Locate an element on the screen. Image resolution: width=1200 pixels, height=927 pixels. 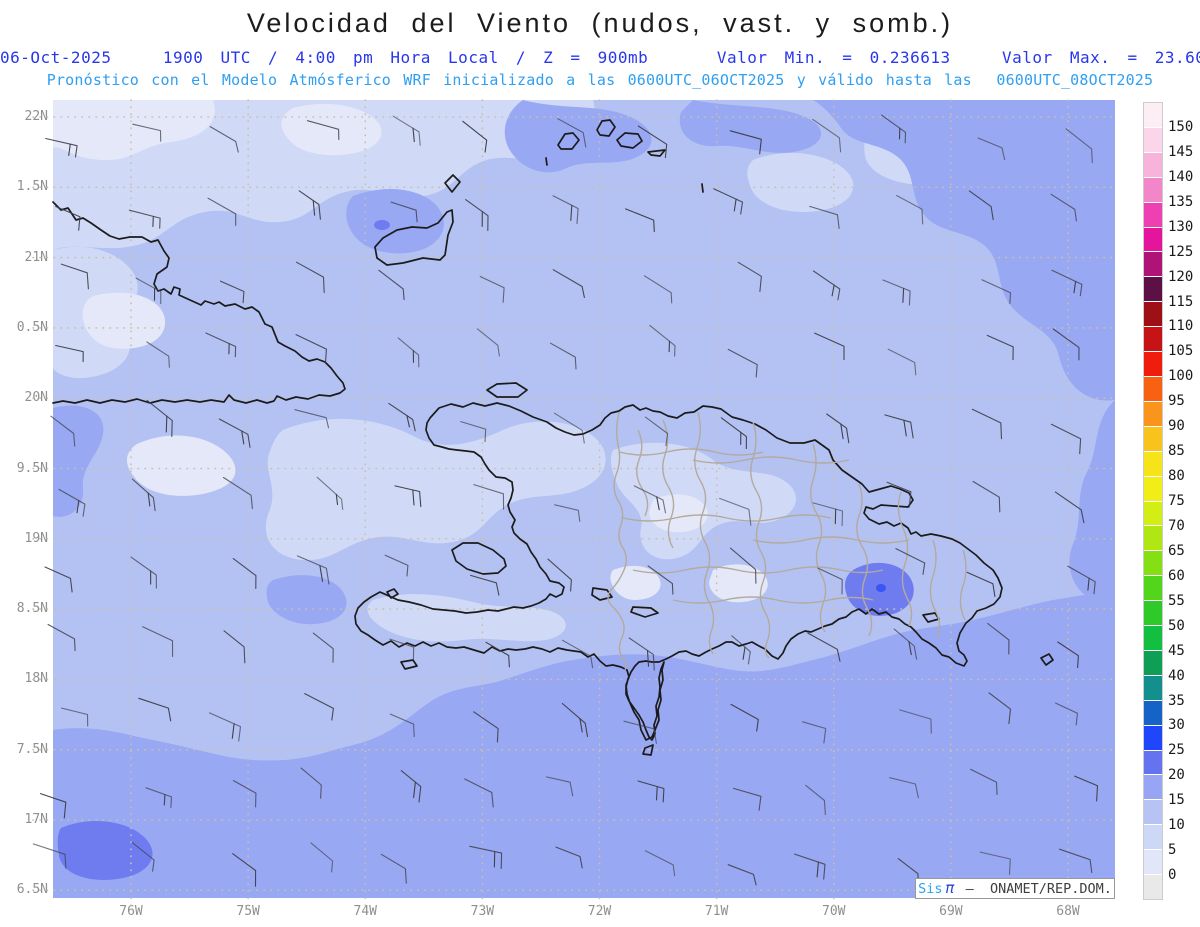
lat-tick-label: 17N is located at coordinates (36, 819).